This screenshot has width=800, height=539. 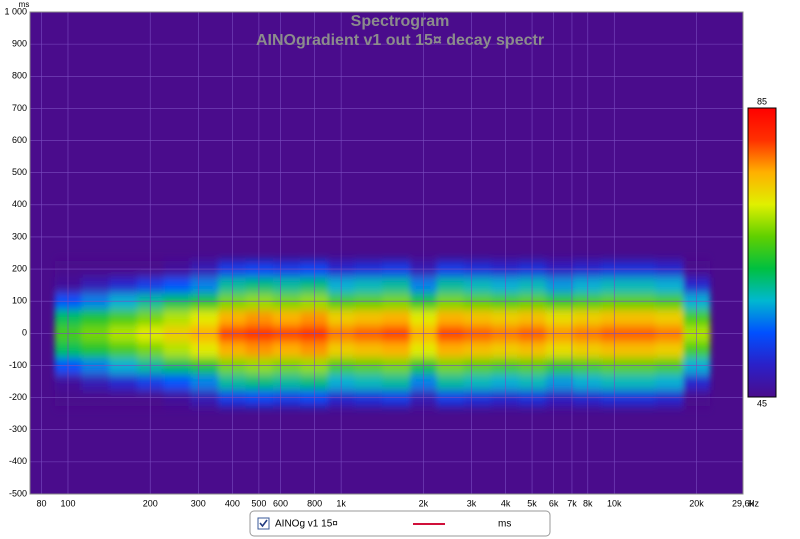 I want to click on y-tick-label: 900, so click(x=19, y=44).